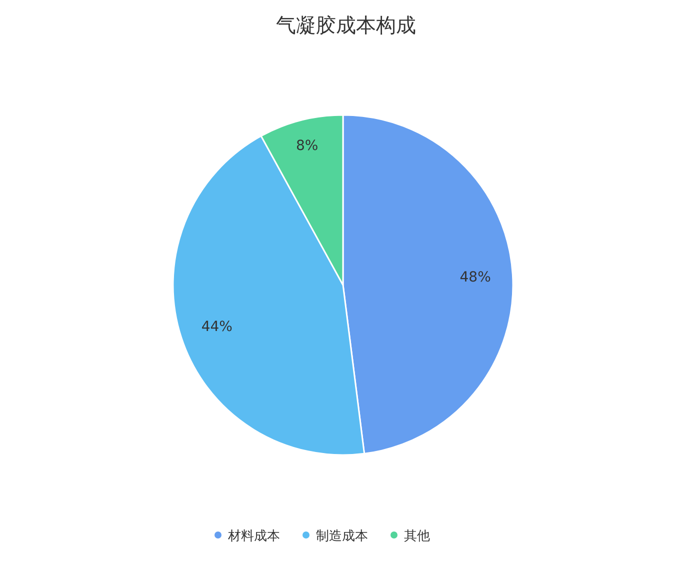  What do you see at coordinates (475, 278) in the screenshot?
I see `data-label: 48%` at bounding box center [475, 278].